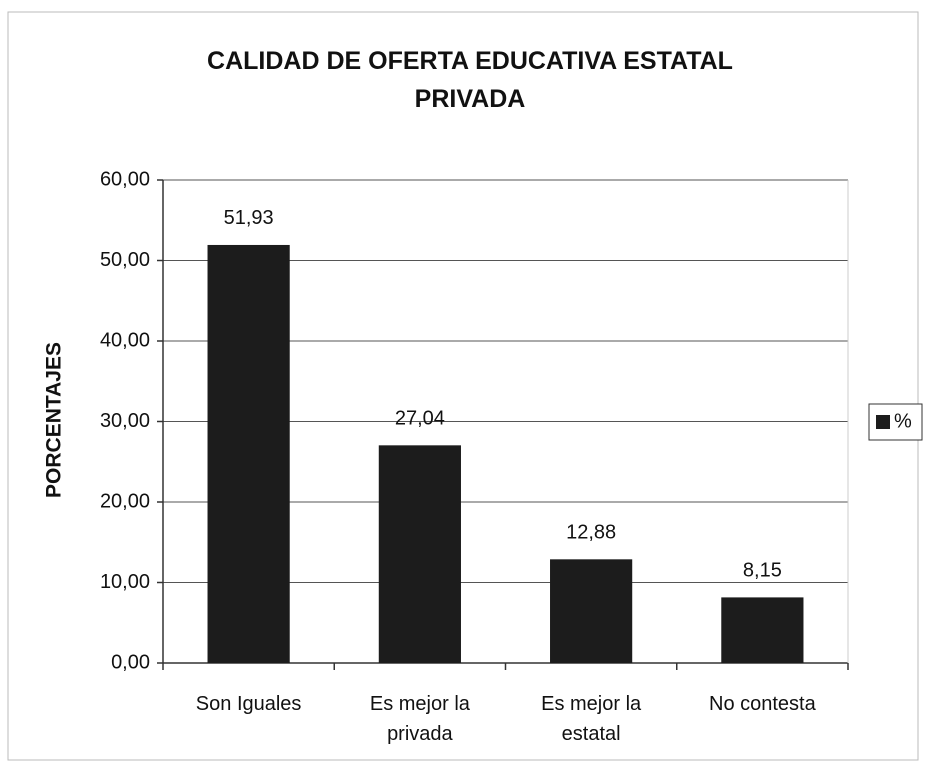 The width and height of the screenshot is (925, 769). Describe the element at coordinates (125, 501) in the screenshot. I see `y-tick-label: 20,00` at that location.